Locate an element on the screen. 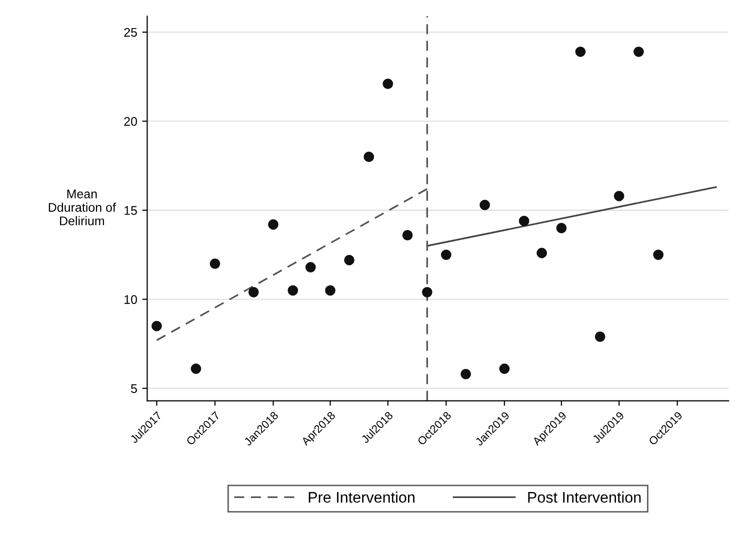  y-tick-label: 5 is located at coordinates (134, 388).